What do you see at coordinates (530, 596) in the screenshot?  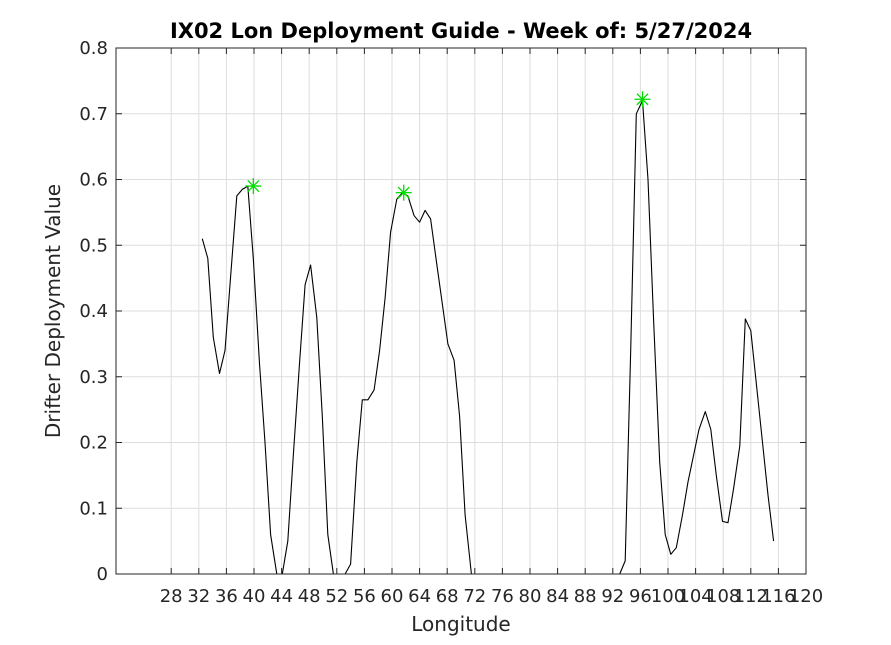 I see `x-tick-label: 80` at bounding box center [530, 596].